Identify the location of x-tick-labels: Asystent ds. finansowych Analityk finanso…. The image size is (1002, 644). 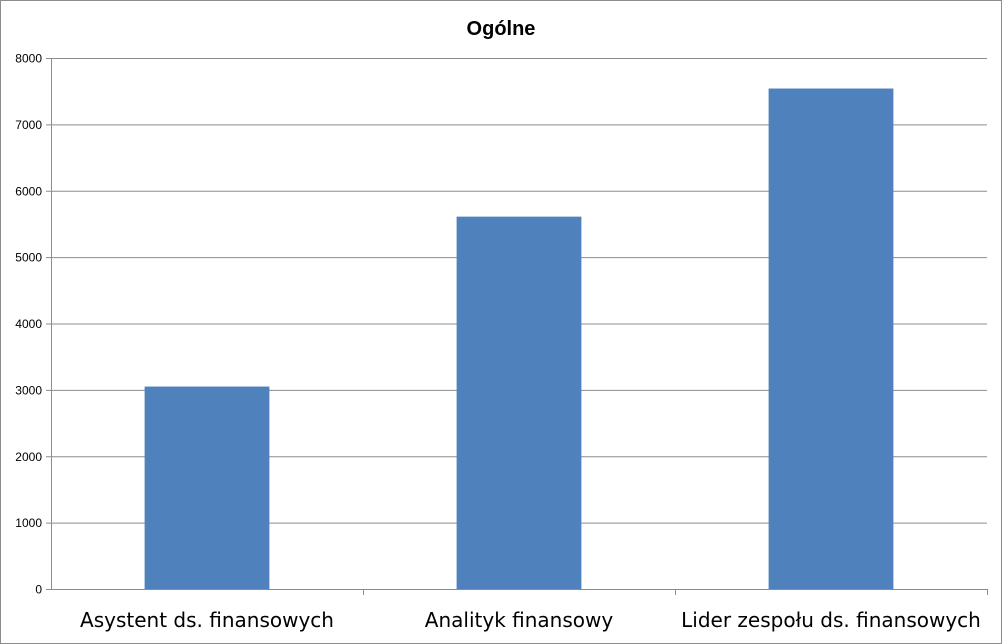
(530, 620).